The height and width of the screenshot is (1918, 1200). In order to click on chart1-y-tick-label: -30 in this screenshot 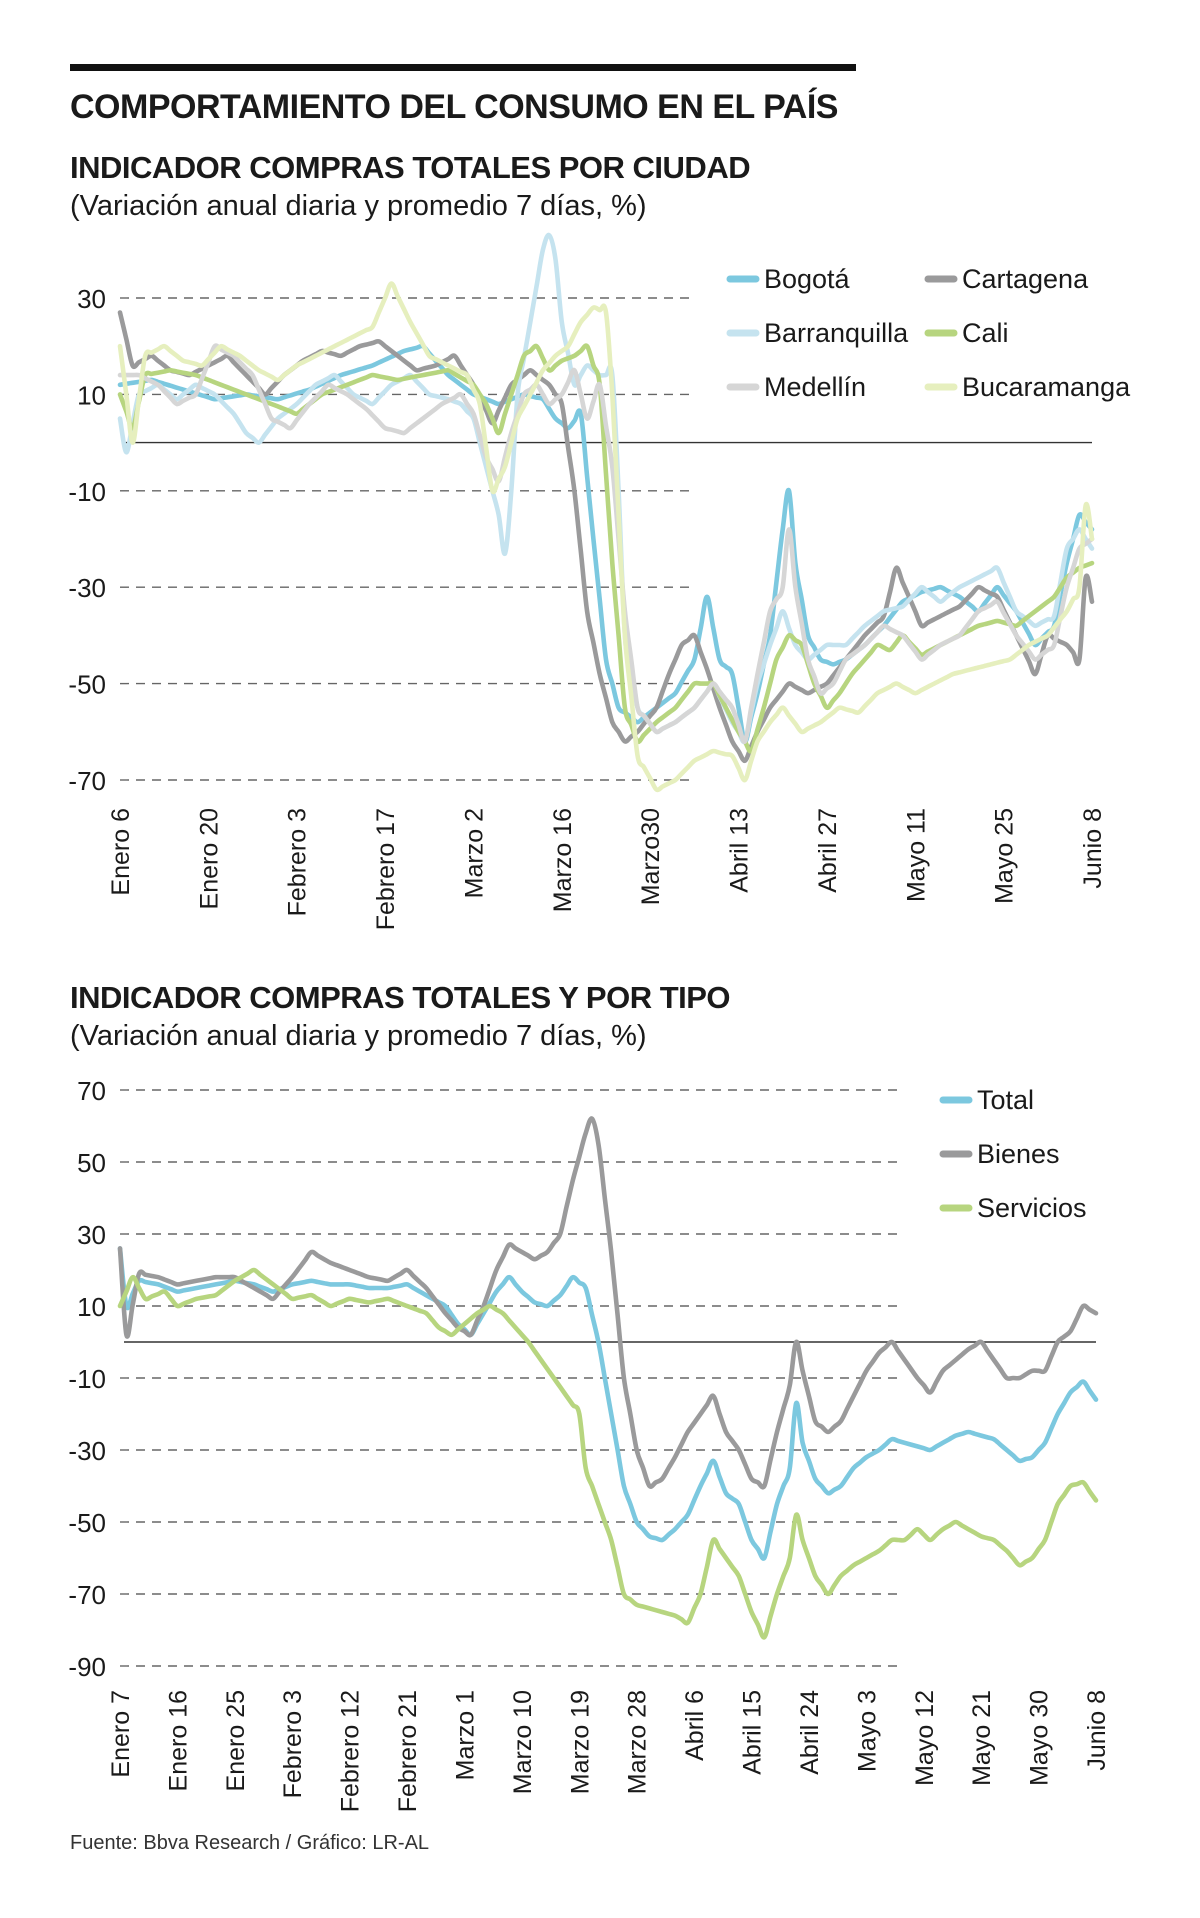, I will do `click(87, 588)`.